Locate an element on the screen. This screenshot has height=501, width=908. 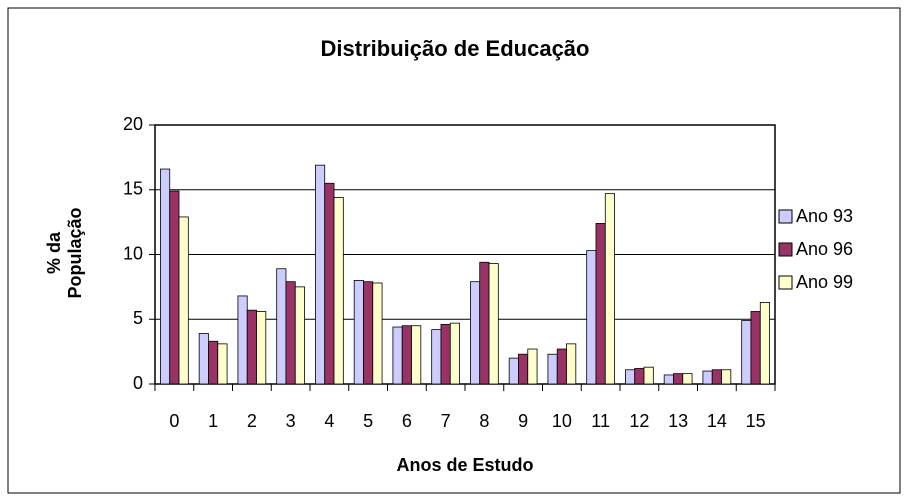
x-tick-label: 15 is located at coordinates (756, 421).